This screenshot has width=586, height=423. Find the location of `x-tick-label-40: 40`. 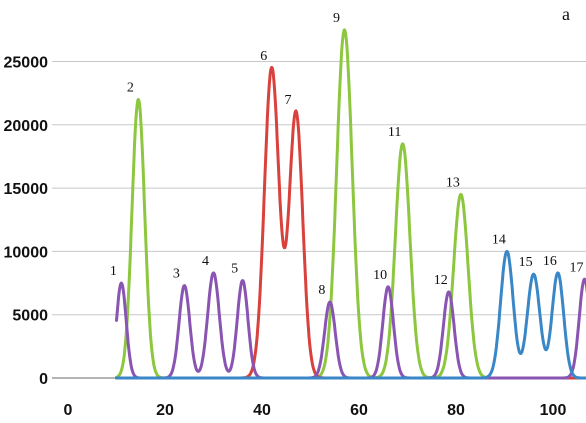

x-tick-label-40: 40 is located at coordinates (262, 410).